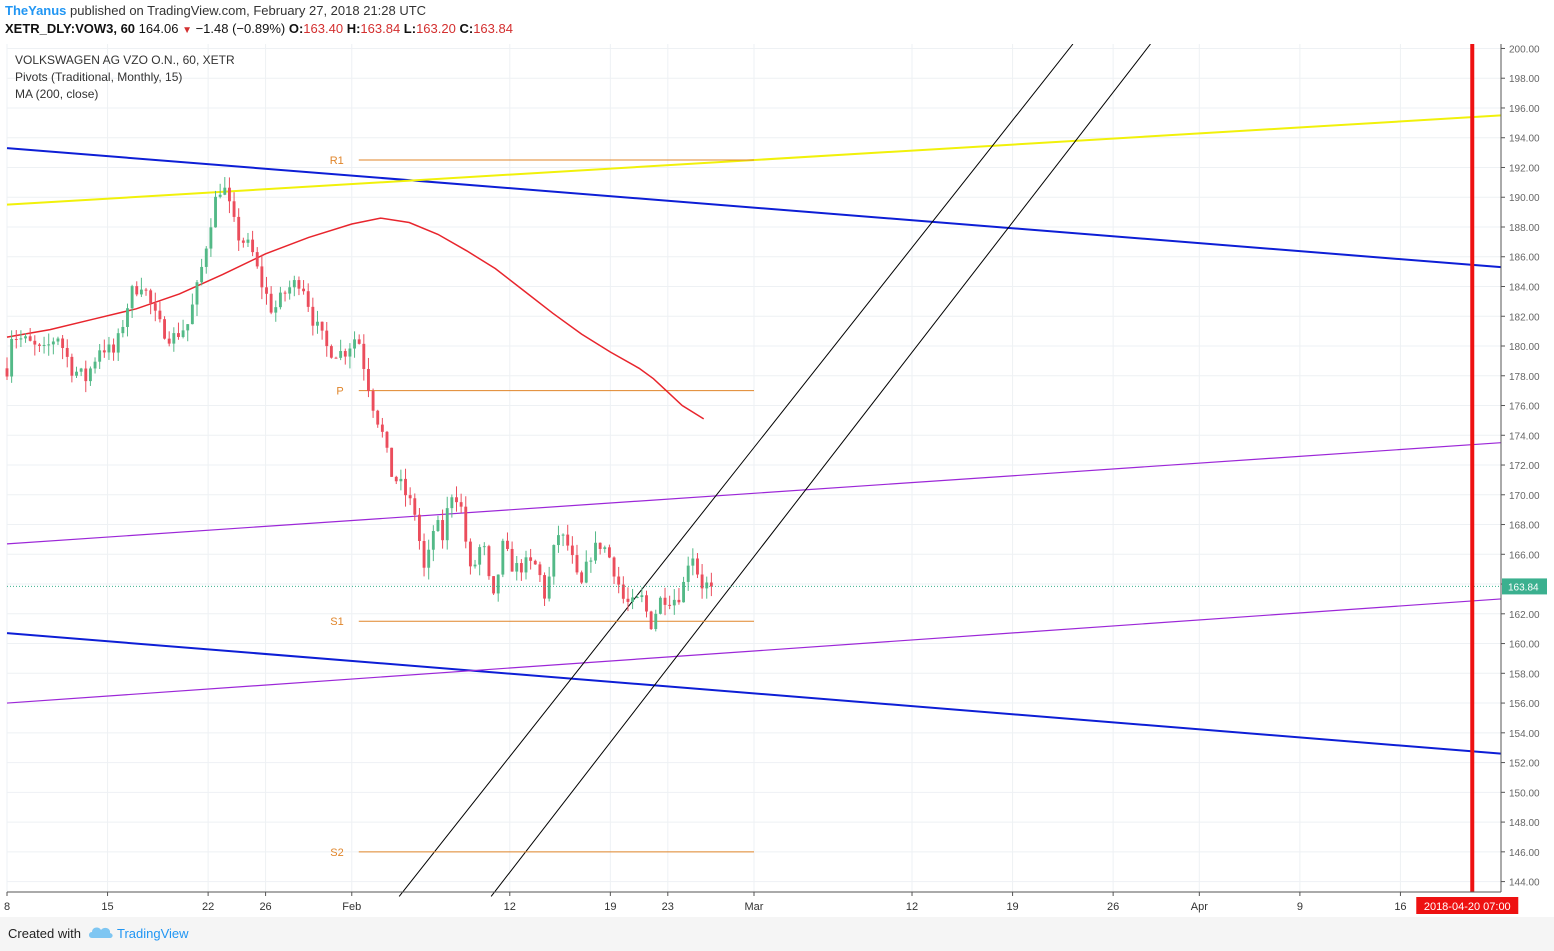 The width and height of the screenshot is (1554, 951). I want to click on last-price: 164.06, so click(158, 28).